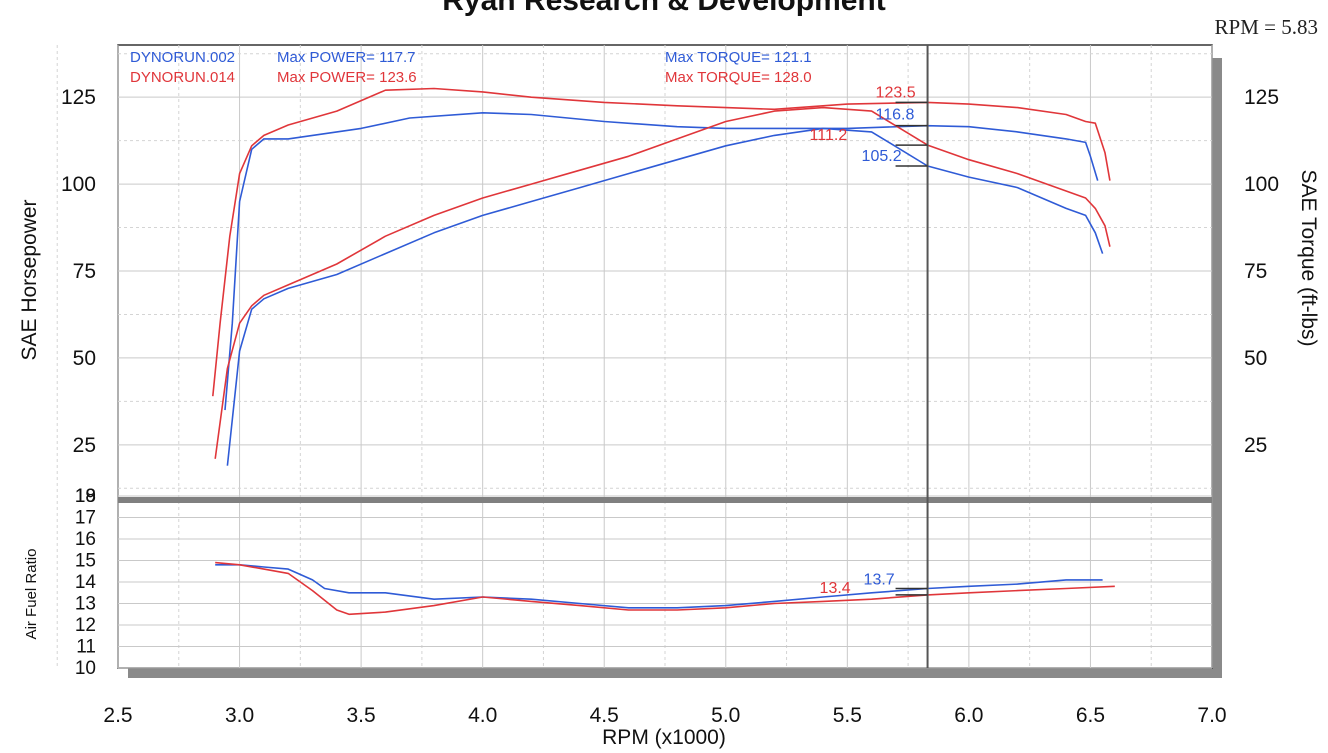 This screenshot has width=1328, height=753. I want to click on y-tick-label-left: 25, so click(84, 445).